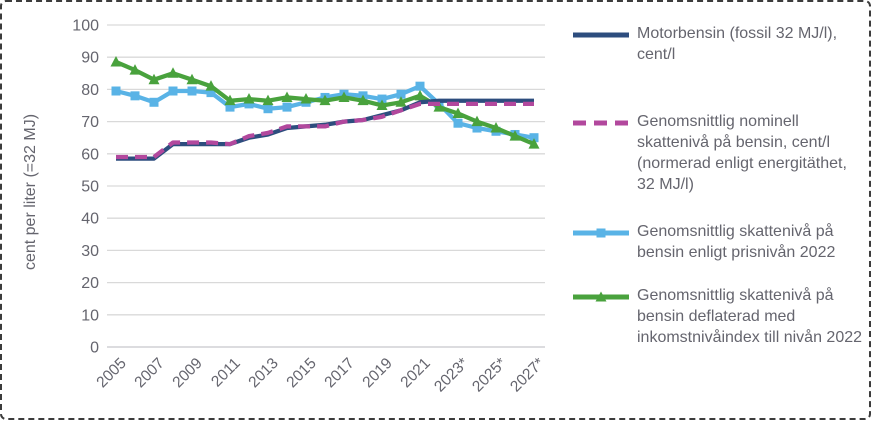 This screenshot has height=427, width=871. What do you see at coordinates (263, 373) in the screenshot?
I see `x-axis-tick-label: 2013` at bounding box center [263, 373].